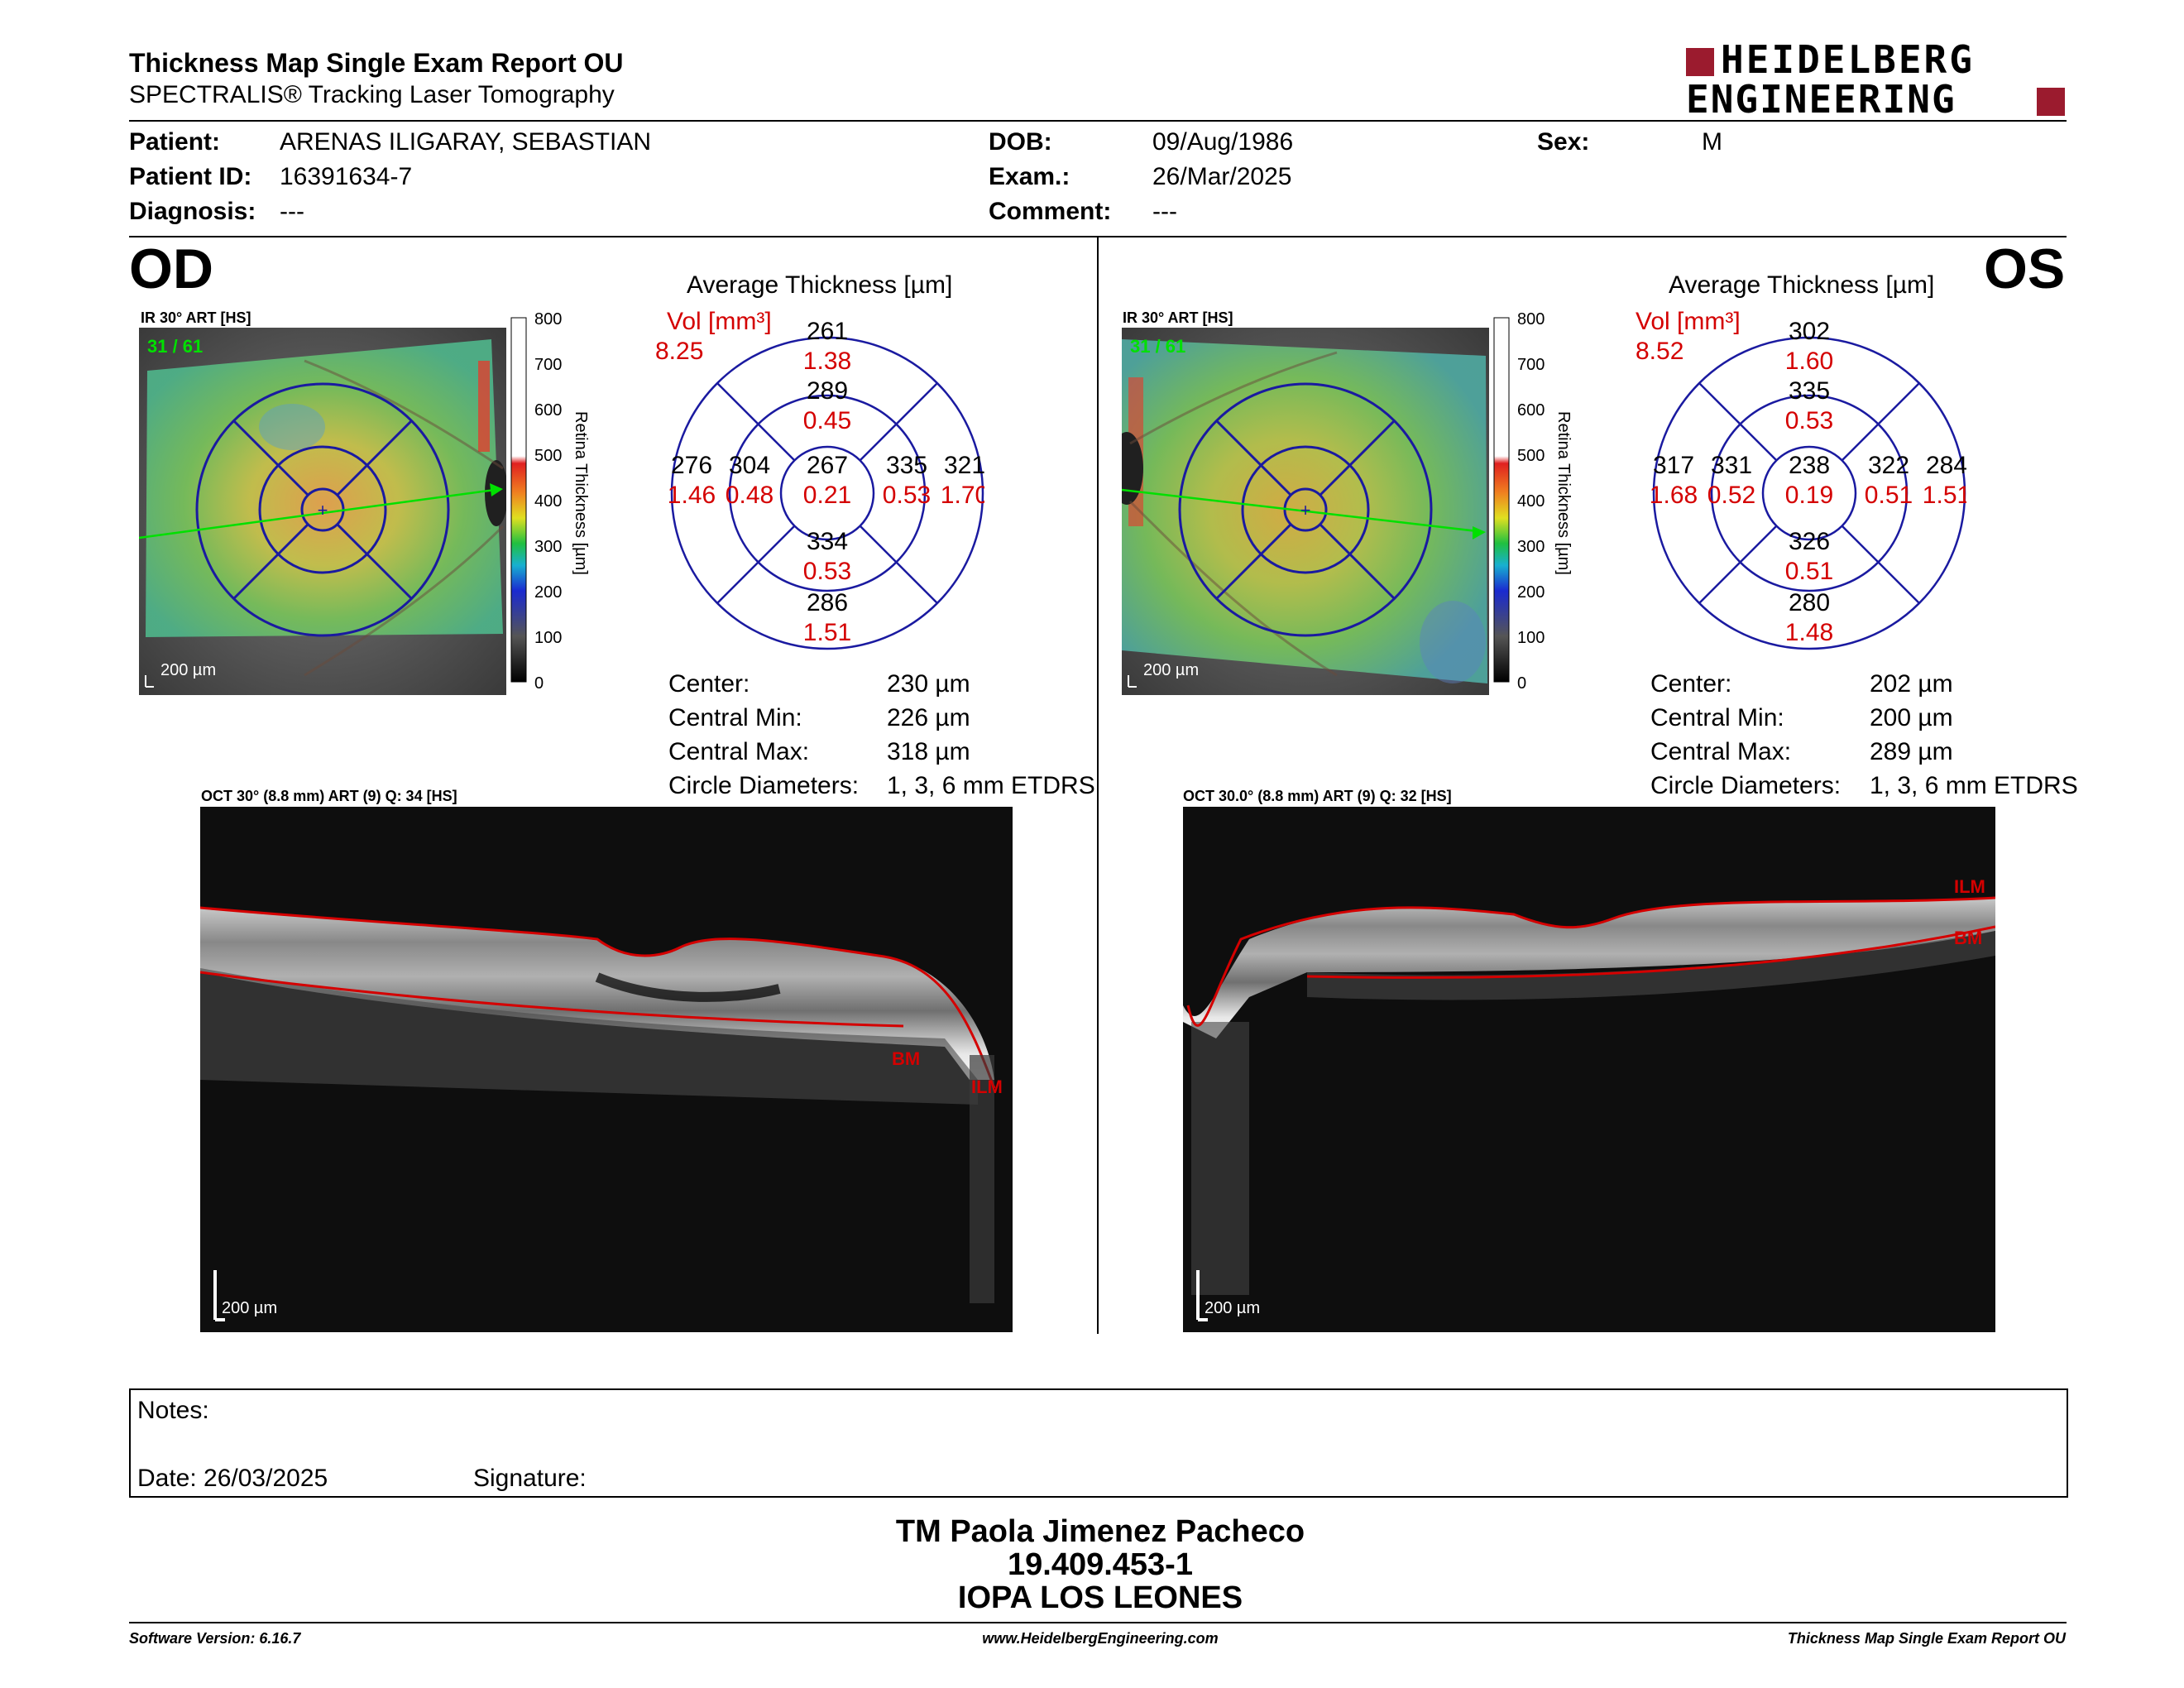  Describe the element at coordinates (1223, 142) in the screenshot. I see `dob-value: 09/Aug/1986` at that location.